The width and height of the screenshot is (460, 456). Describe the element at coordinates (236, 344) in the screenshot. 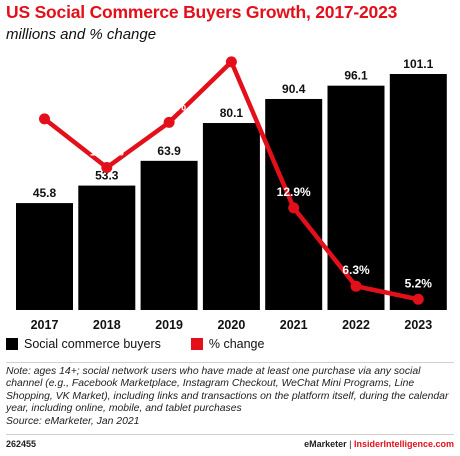

I see `legend-label-change: % change` at that location.